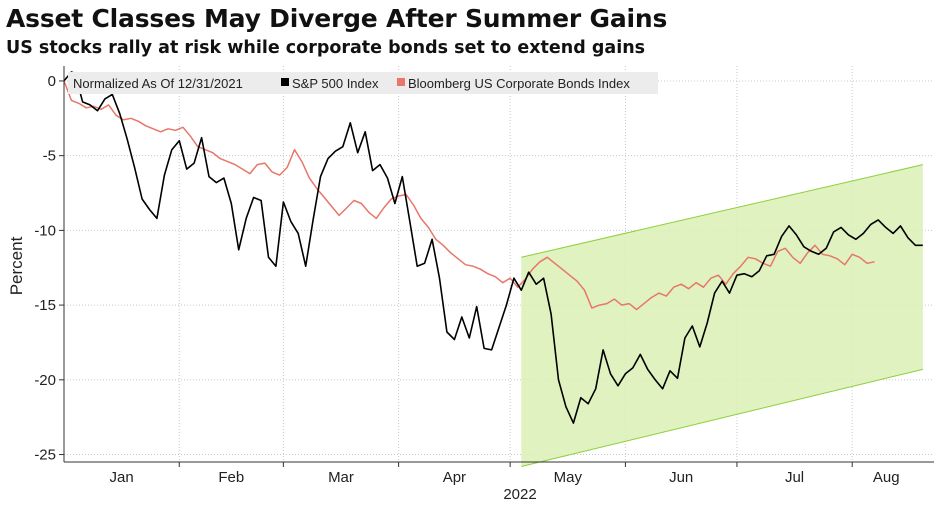 Image resolution: width=940 pixels, height=508 pixels. I want to click on y-tick-label: -5, so click(49, 156).